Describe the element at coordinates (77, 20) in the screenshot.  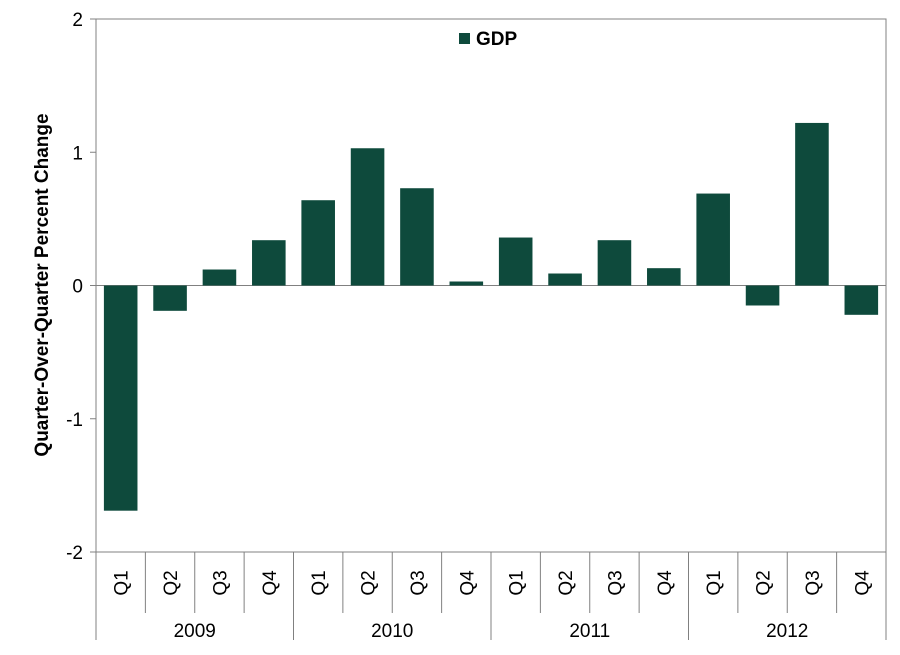
I see `y-tick-label: 2` at that location.